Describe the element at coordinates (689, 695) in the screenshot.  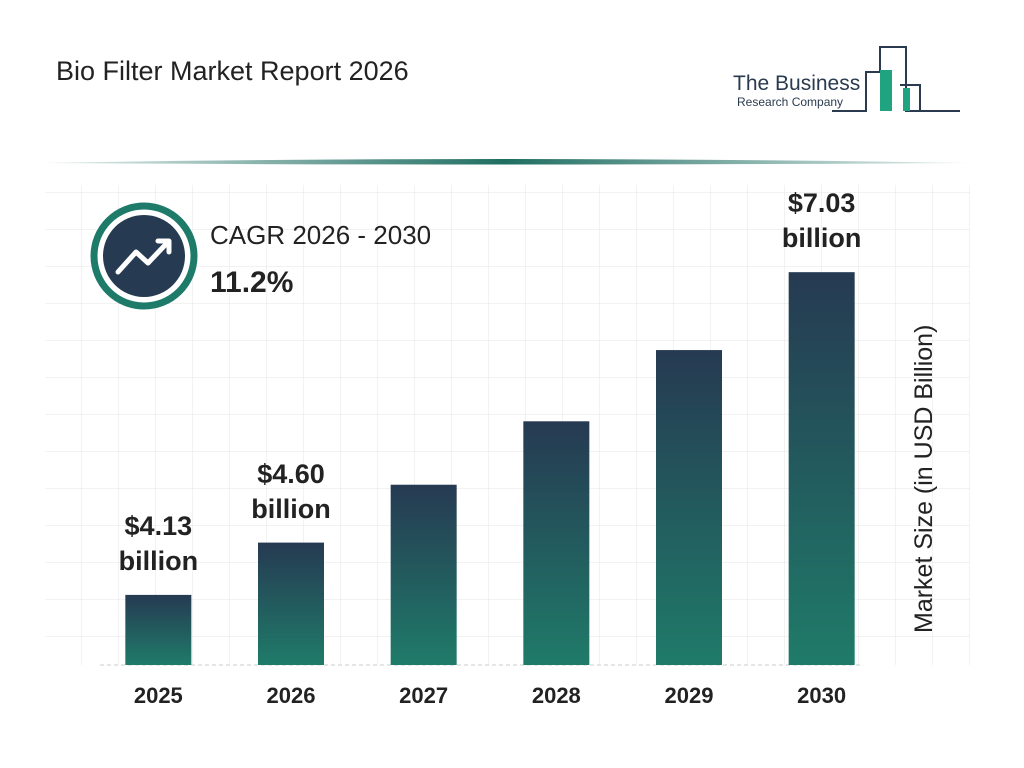
I see `x-tick-label: 2029` at that location.